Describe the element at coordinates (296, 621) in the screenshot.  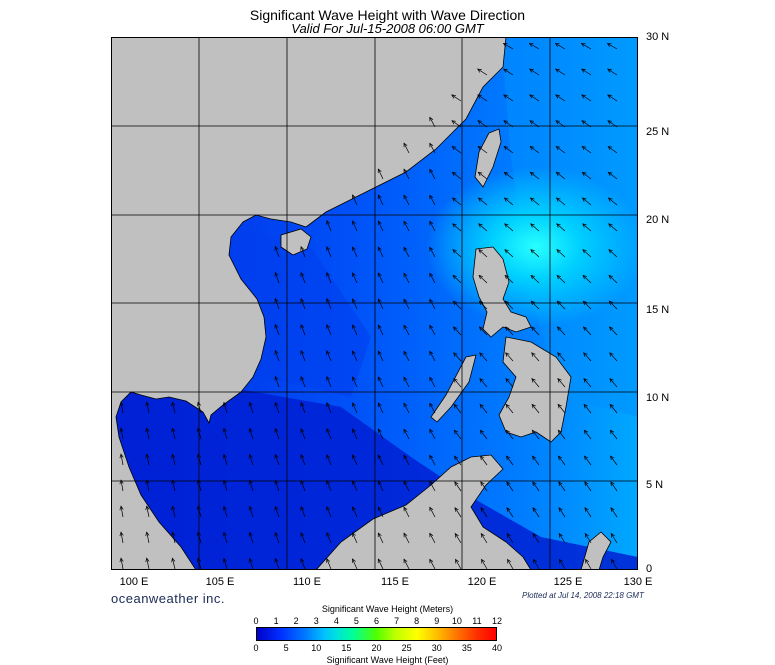
I see `meter-tick: 2` at that location.